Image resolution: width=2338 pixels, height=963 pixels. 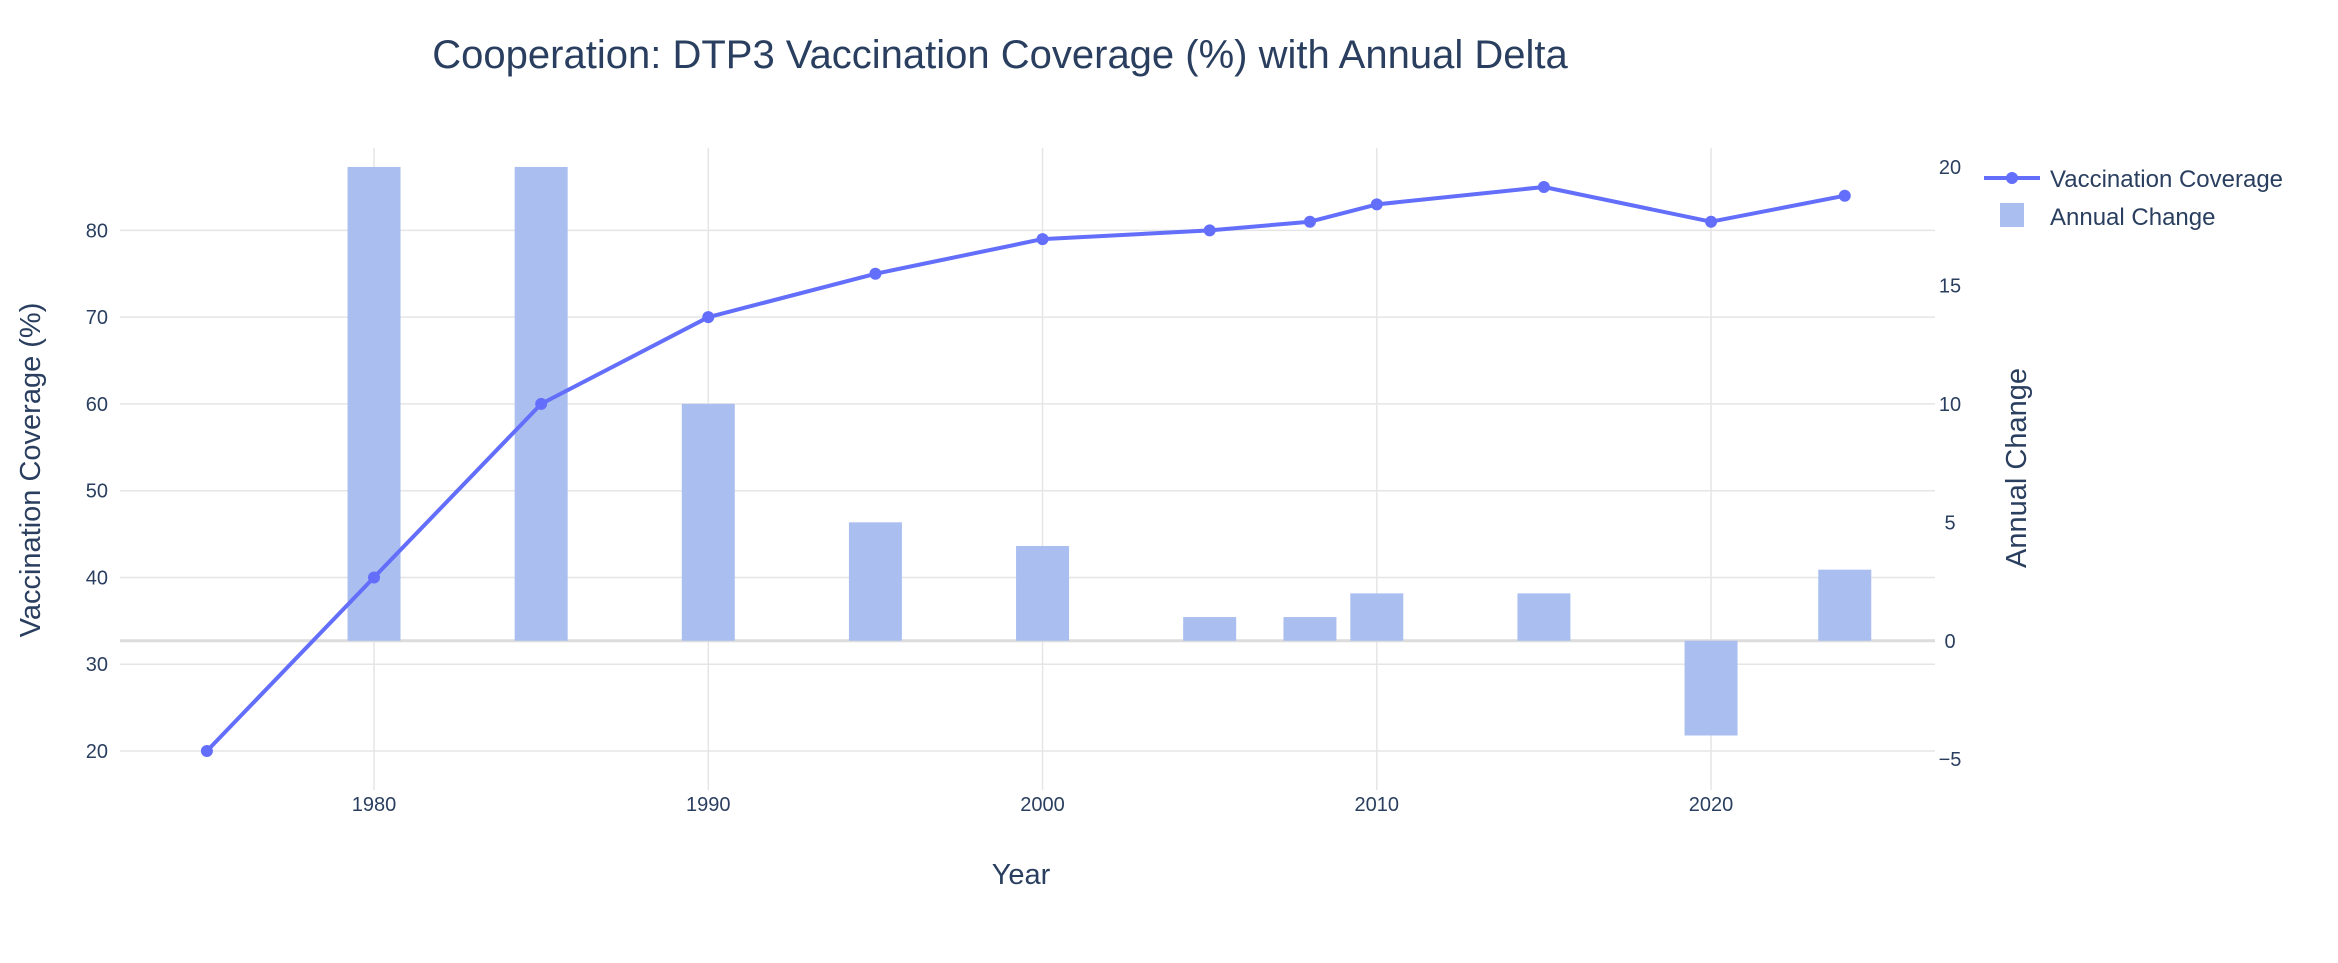 What do you see at coordinates (31, 470) in the screenshot?
I see `y-axis-title: Vaccination Coverage (%)` at bounding box center [31, 470].